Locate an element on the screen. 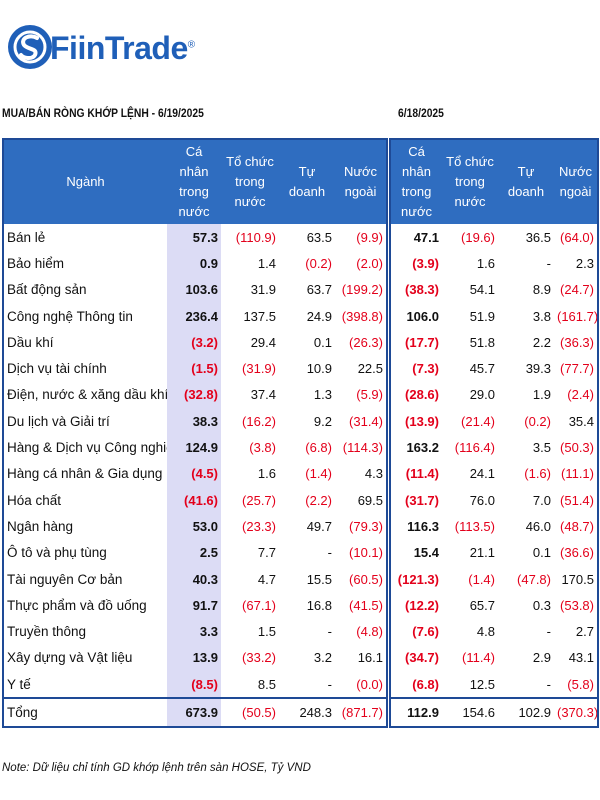  institution-cell: 1.4 is located at coordinates (266, 263).